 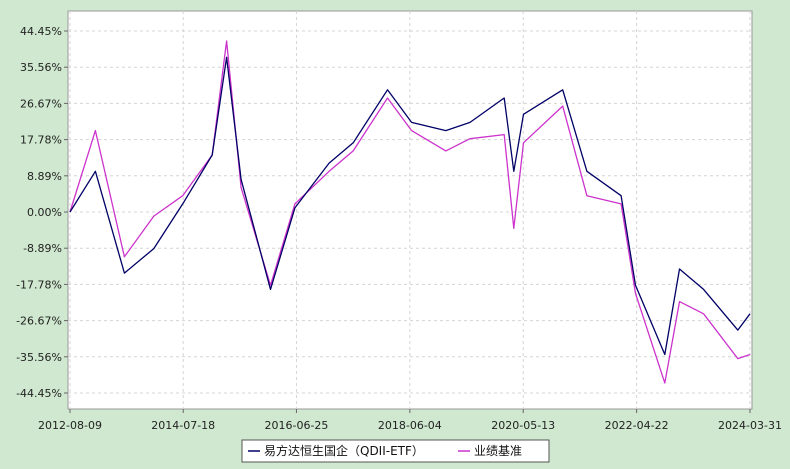 I want to click on legend-box, so click(x=395, y=451).